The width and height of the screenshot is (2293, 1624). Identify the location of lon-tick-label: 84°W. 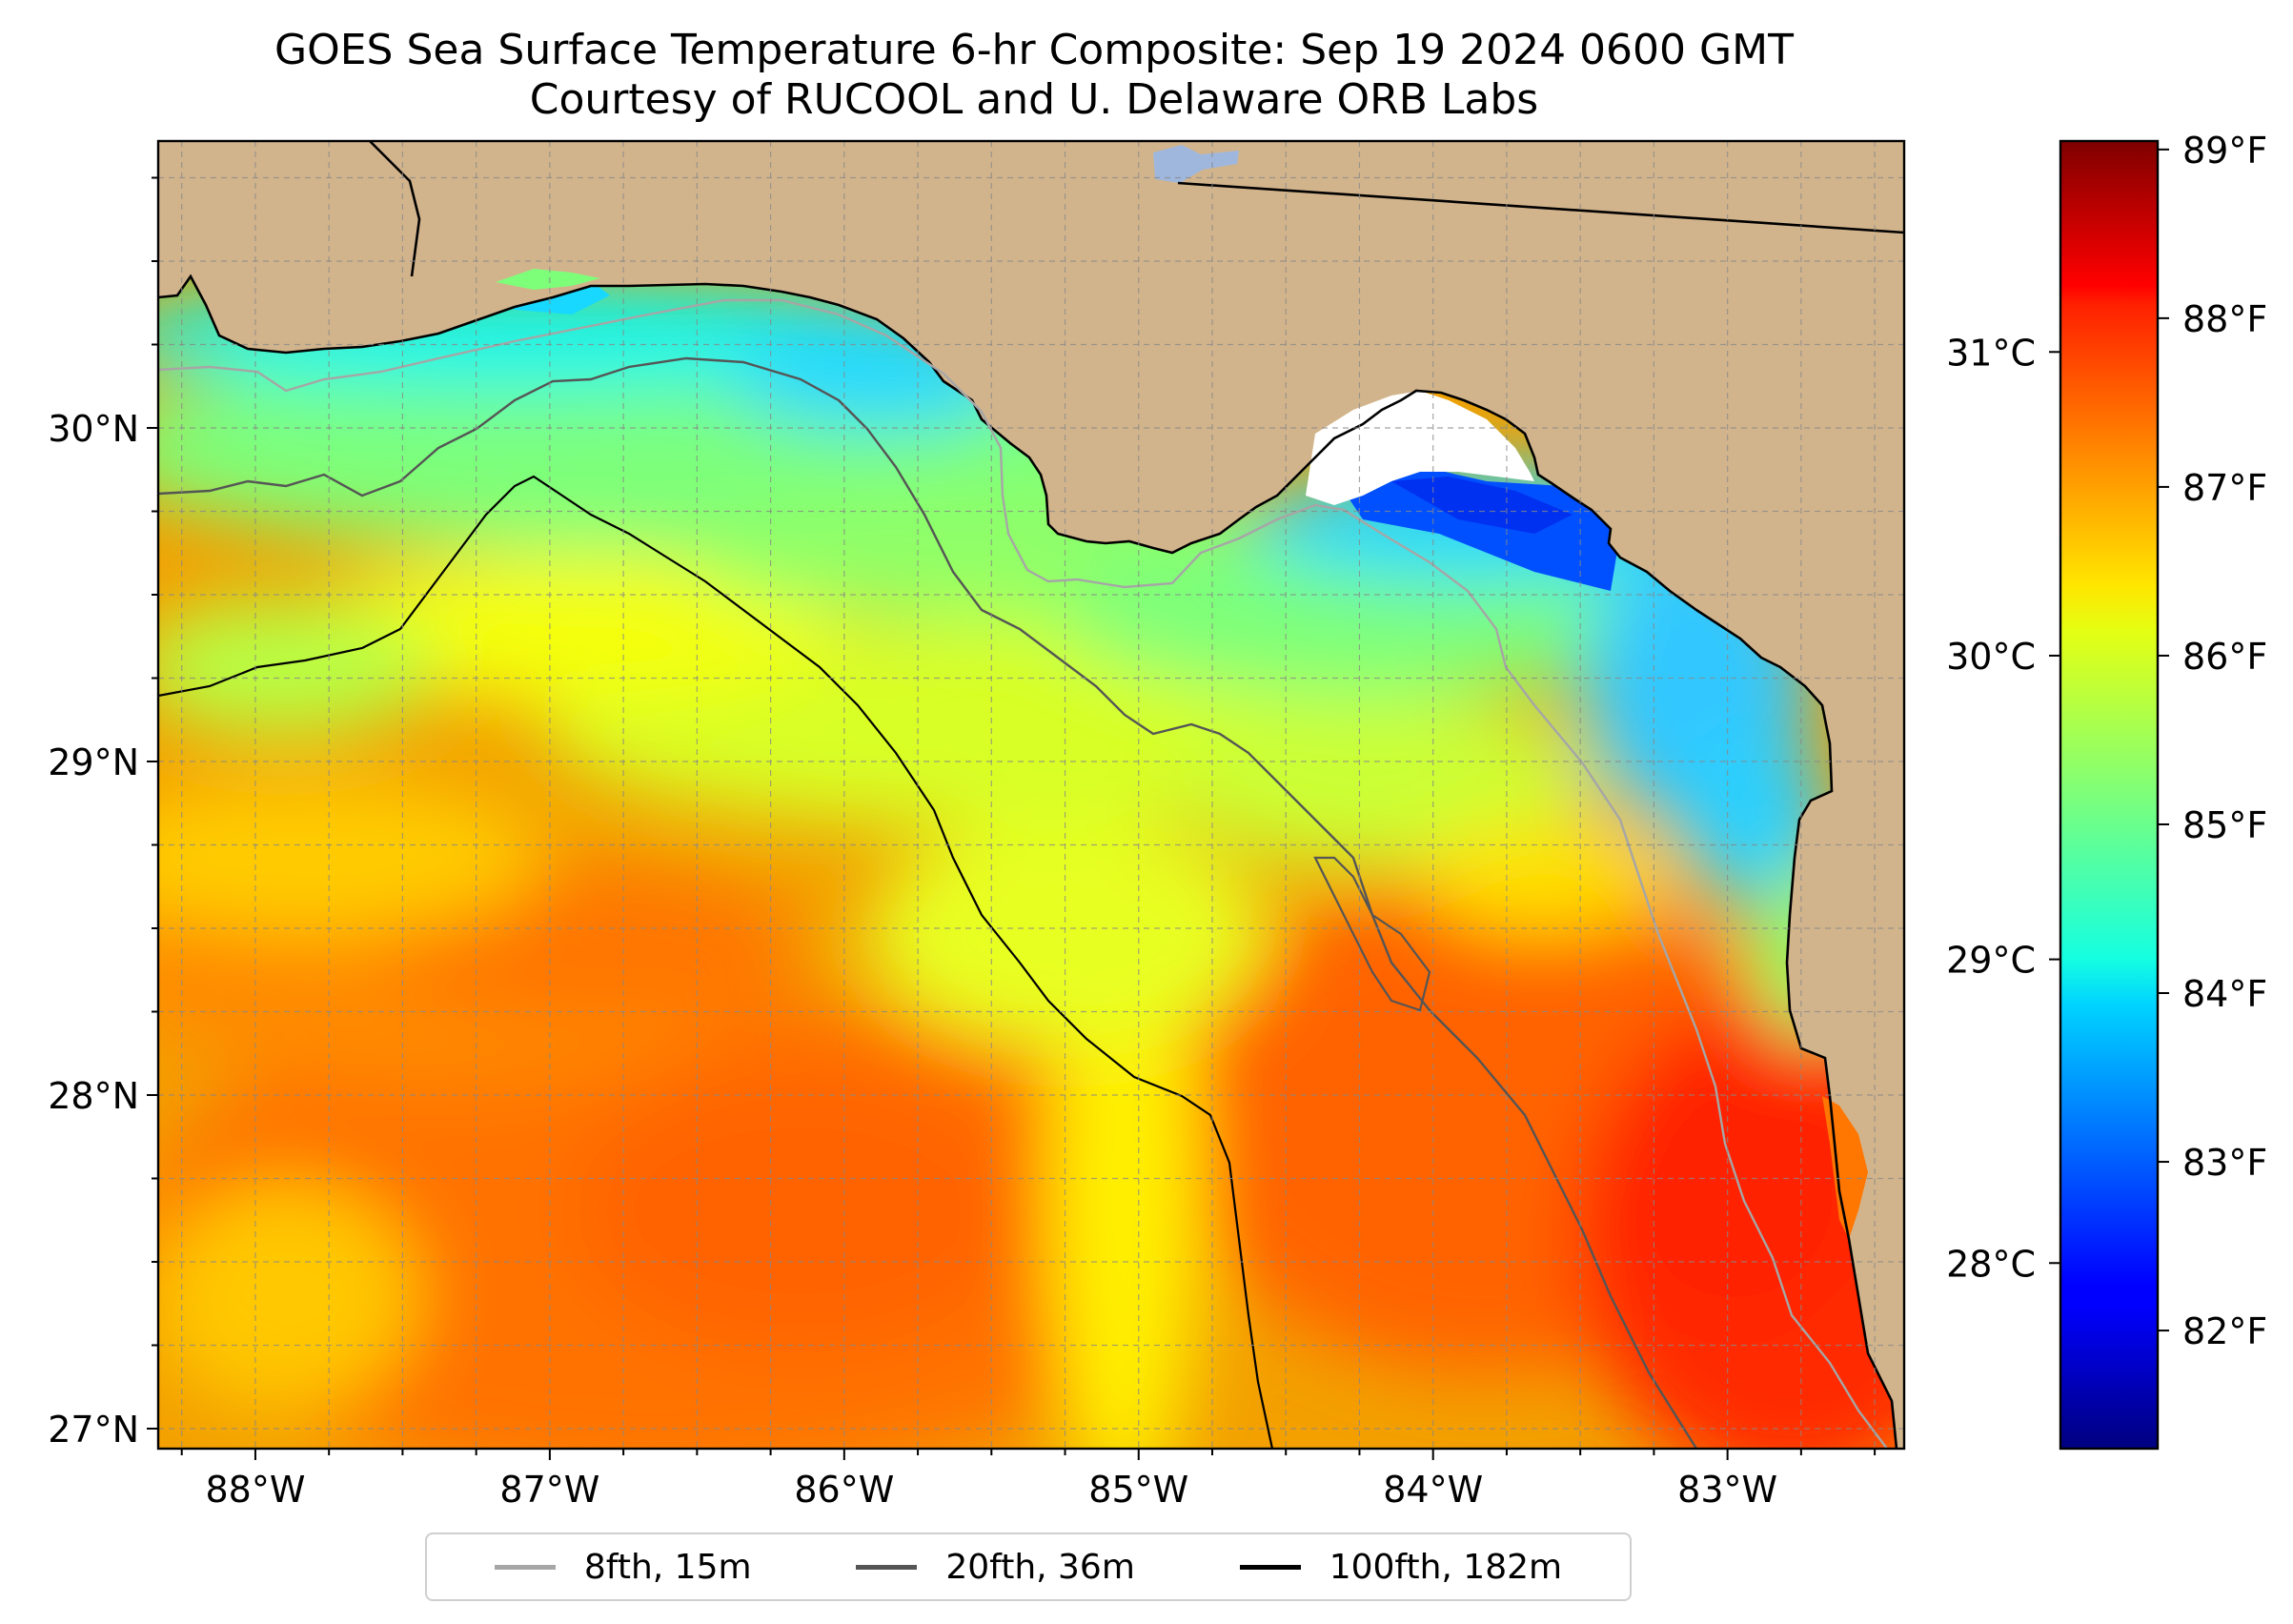
(1433, 1490).